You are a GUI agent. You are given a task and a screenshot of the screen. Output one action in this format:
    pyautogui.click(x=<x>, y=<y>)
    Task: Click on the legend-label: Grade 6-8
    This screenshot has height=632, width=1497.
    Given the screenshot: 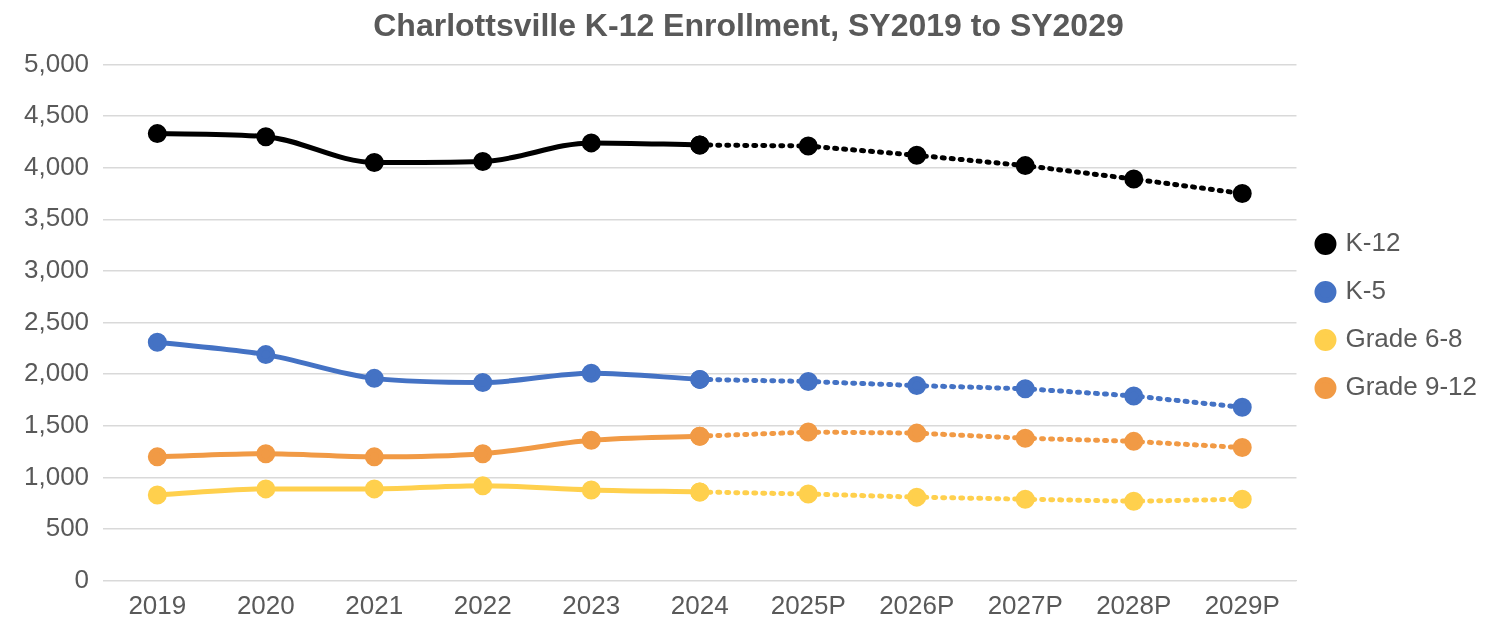 What is the action you would take?
    pyautogui.click(x=1404, y=338)
    